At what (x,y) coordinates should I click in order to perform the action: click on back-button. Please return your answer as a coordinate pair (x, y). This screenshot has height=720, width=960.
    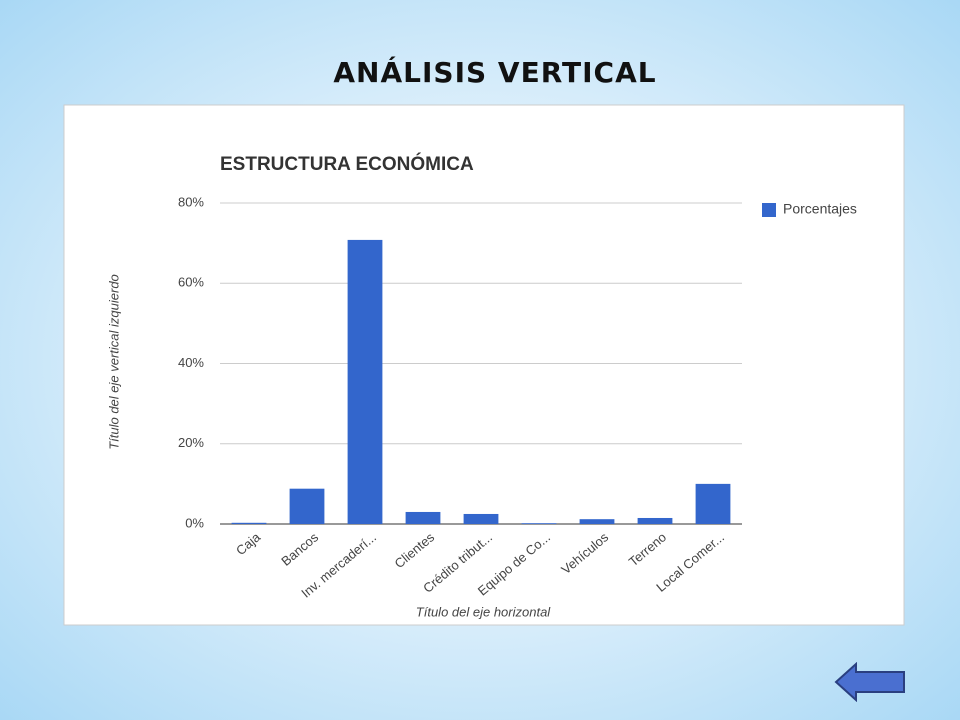
    Looking at the image, I should click on (870, 682).